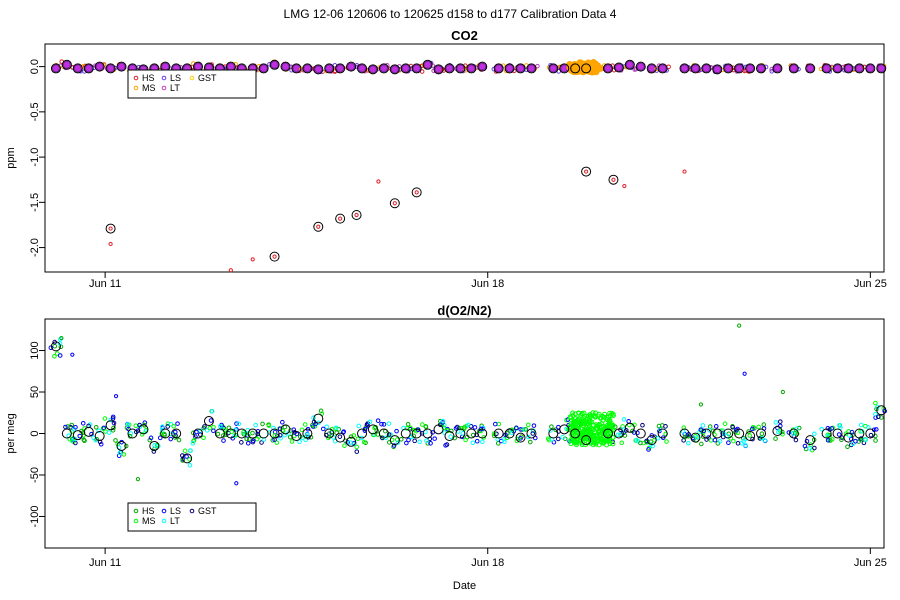 The image size is (900, 600). I want to click on legend-box, so click(192, 517).